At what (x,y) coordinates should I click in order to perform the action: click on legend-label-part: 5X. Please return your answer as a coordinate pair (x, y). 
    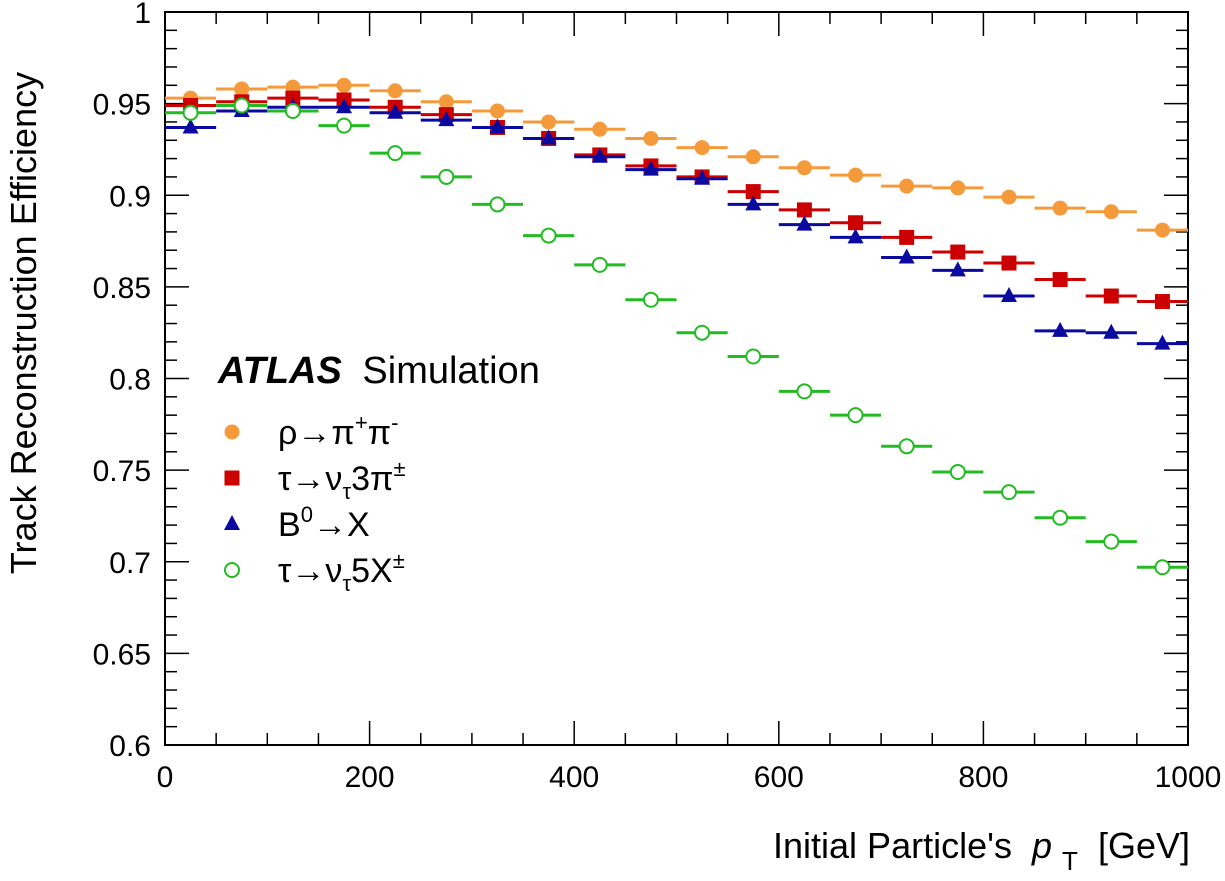
    Looking at the image, I should click on (372, 571).